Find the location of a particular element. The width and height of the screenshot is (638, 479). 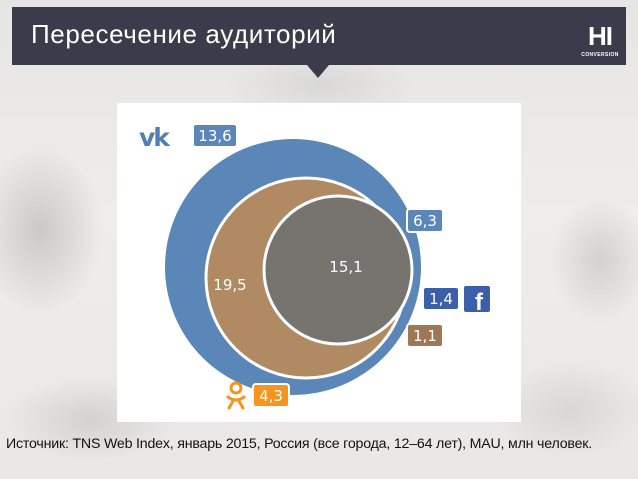

vk-fb-badge is located at coordinates (425, 220).